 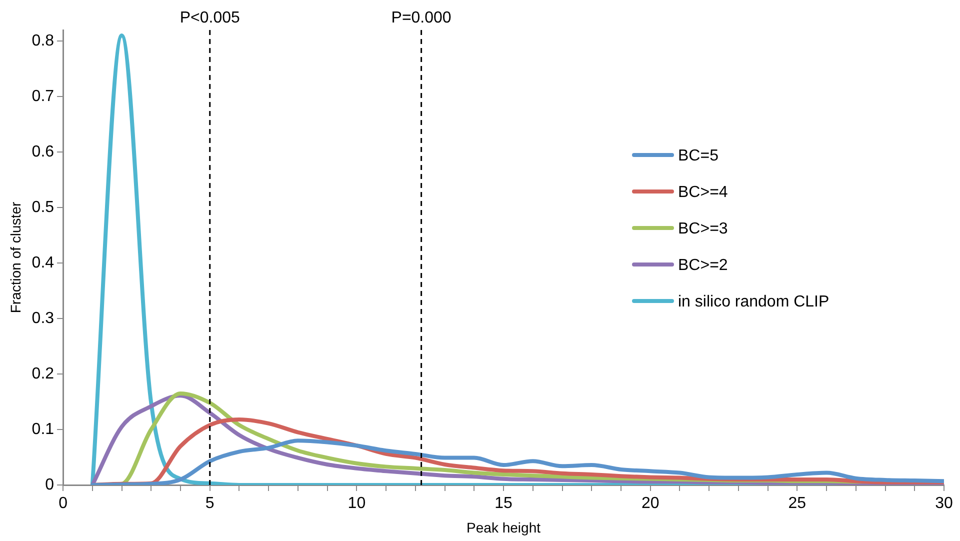 What do you see at coordinates (503, 503) in the screenshot?
I see `x-tick-label: 15` at bounding box center [503, 503].